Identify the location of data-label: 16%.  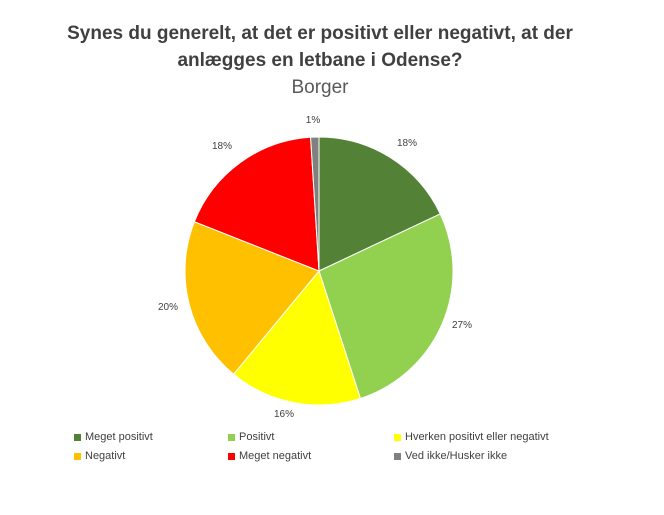
(284, 414).